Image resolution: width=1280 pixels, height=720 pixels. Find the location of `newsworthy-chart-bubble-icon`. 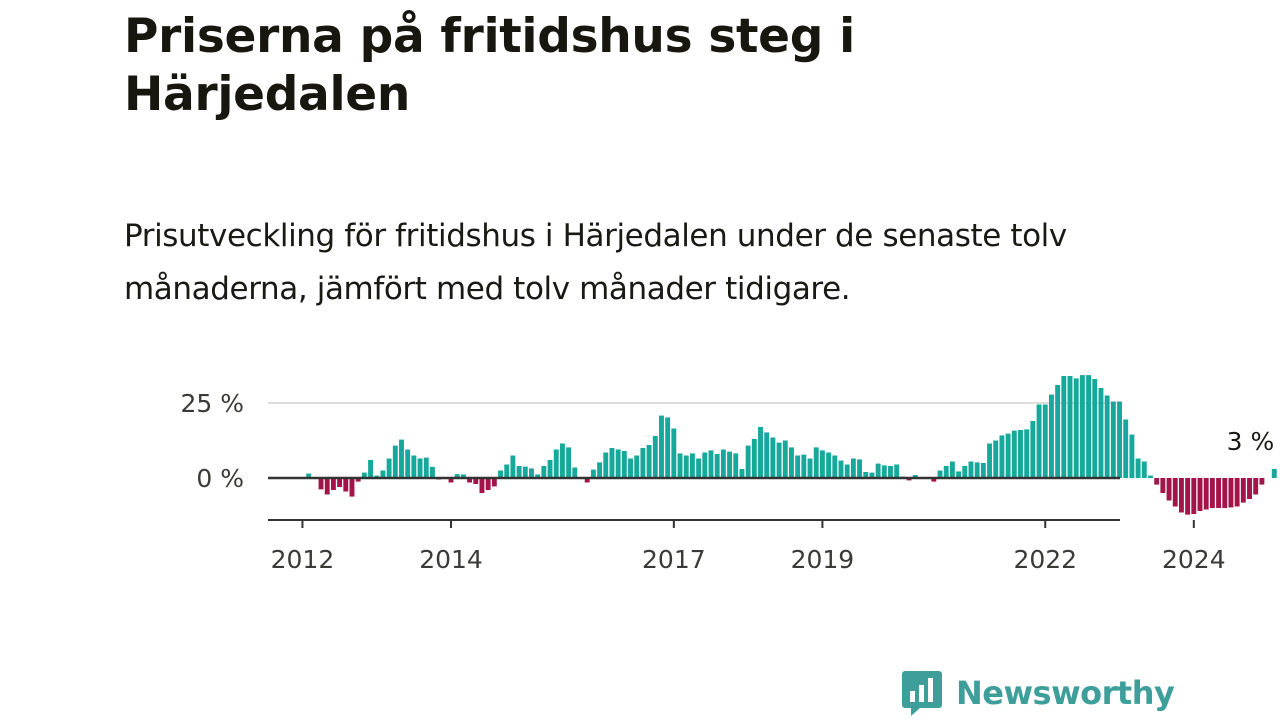

newsworthy-chart-bubble-icon is located at coordinates (922, 693).